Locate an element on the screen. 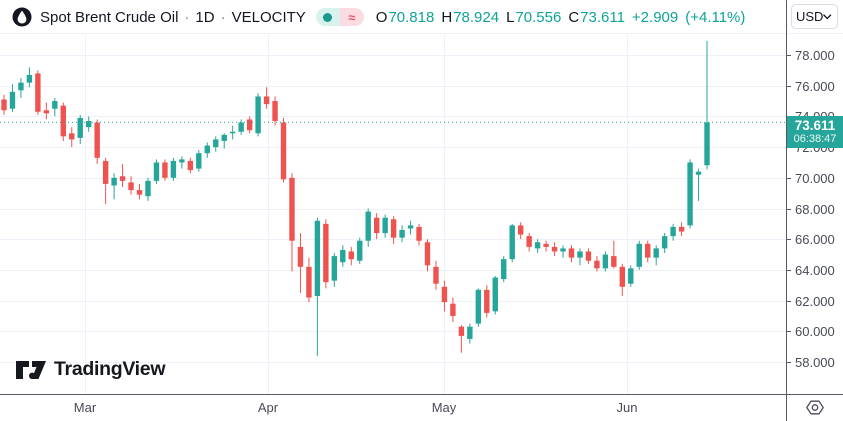 The height and width of the screenshot is (421, 843). price-tick-label: 60.000 is located at coordinates (815, 331).